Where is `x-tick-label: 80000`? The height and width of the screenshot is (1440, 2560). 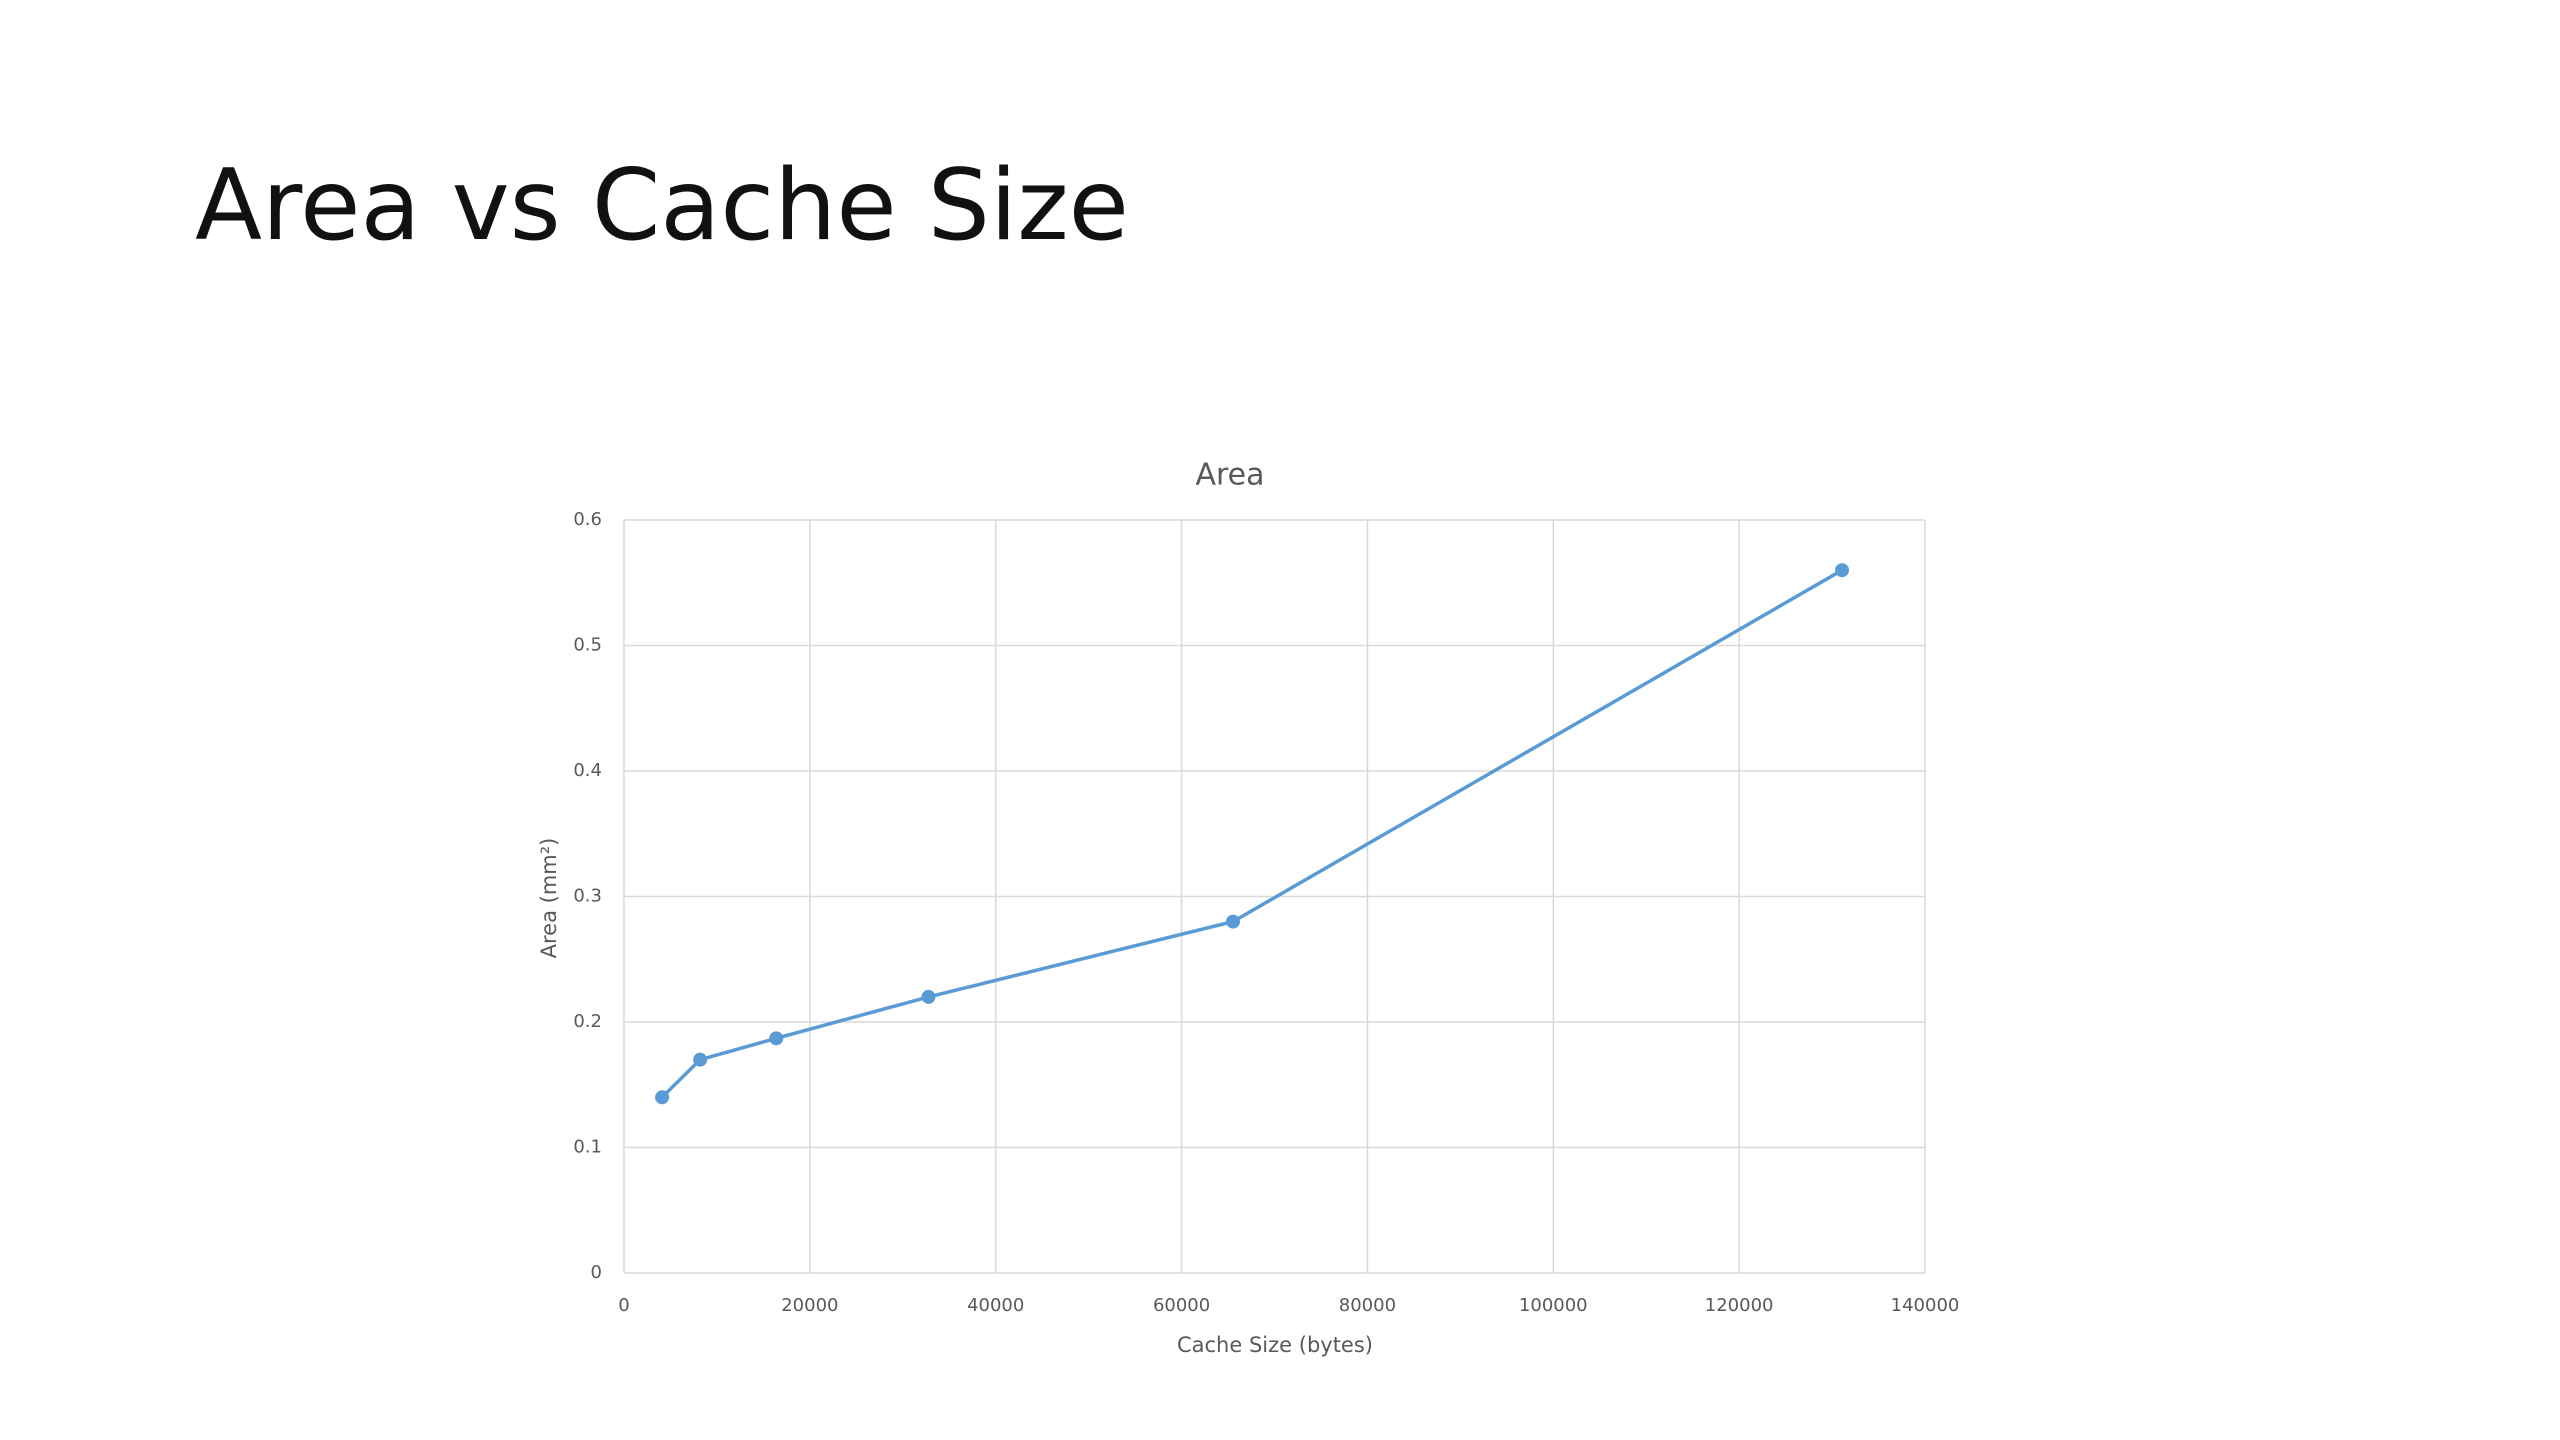 x-tick-label: 80000 is located at coordinates (1367, 1305).